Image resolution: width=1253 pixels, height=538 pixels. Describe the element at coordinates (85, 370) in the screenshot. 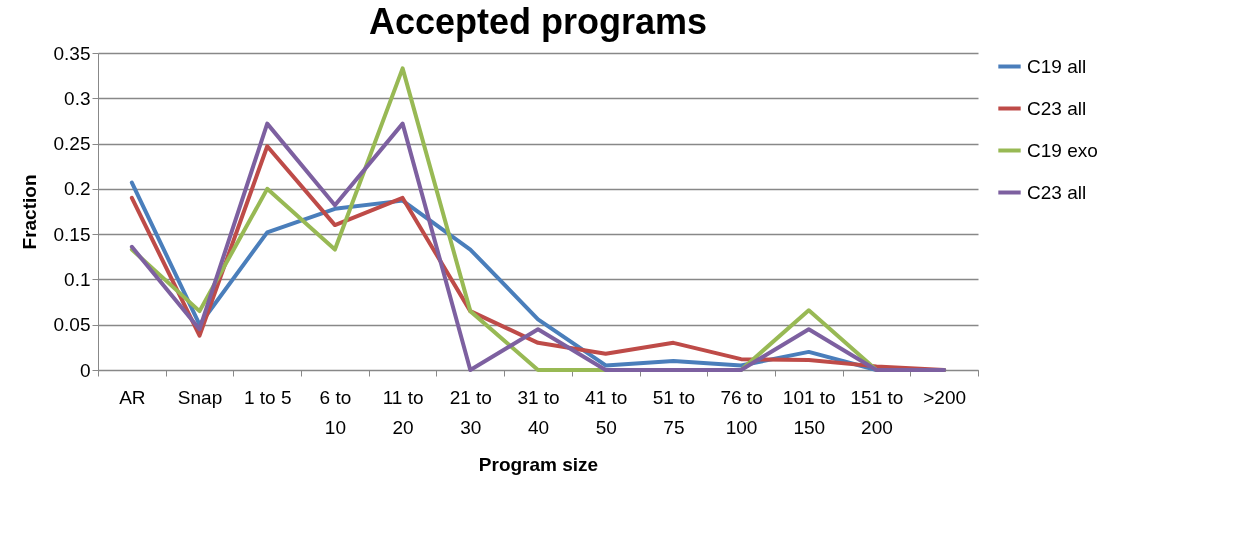

I see `y-tick-label: 0` at that location.